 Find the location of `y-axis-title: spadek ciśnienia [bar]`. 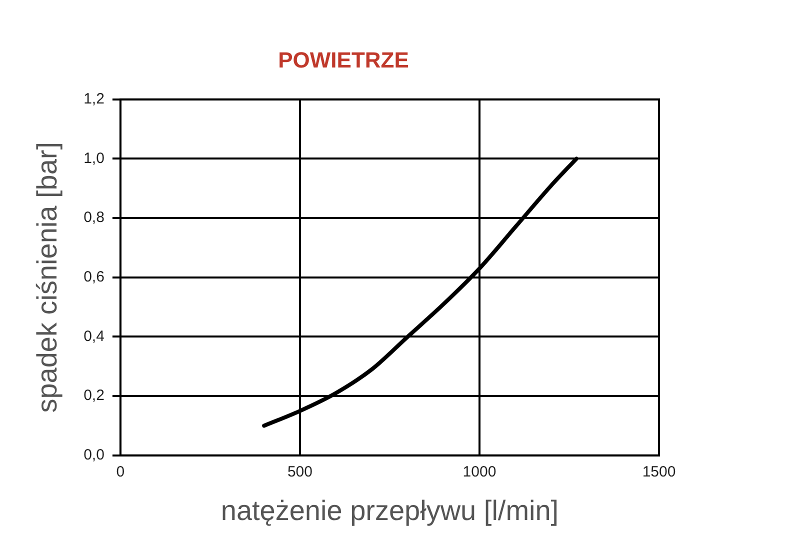

y-axis-title: spadek ciśnienia [bar] is located at coordinates (47, 277).